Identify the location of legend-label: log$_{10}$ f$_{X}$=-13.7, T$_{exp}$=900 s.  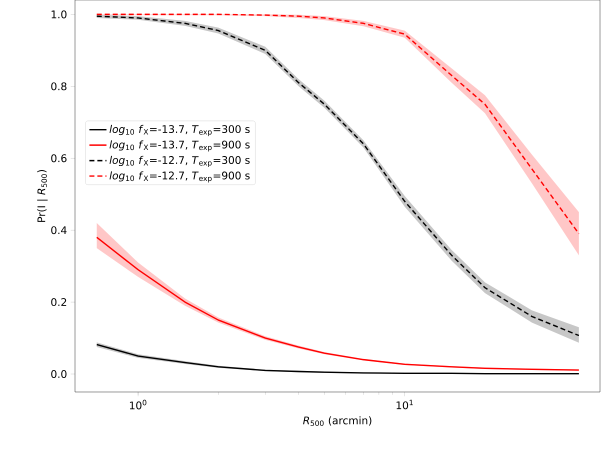
(180, 146).